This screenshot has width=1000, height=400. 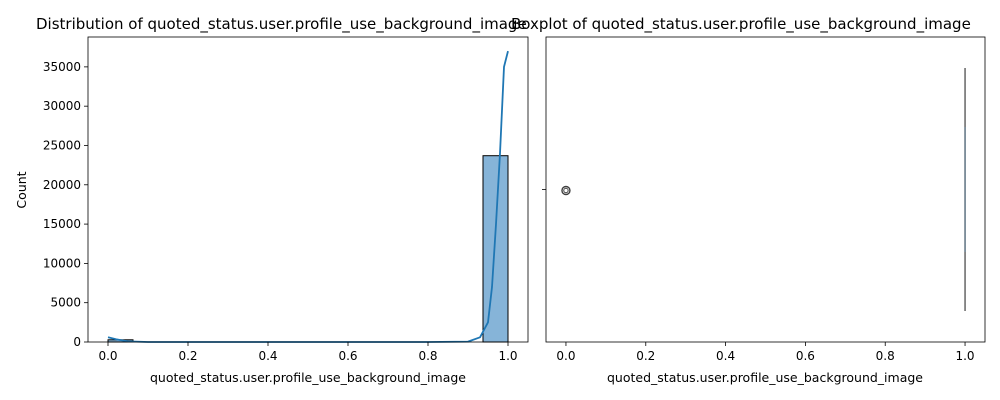 I want to click on boxplot-x-ticks: 0.0 0.2 0.4 0.6 0.8 1.0, so click(x=765, y=352).